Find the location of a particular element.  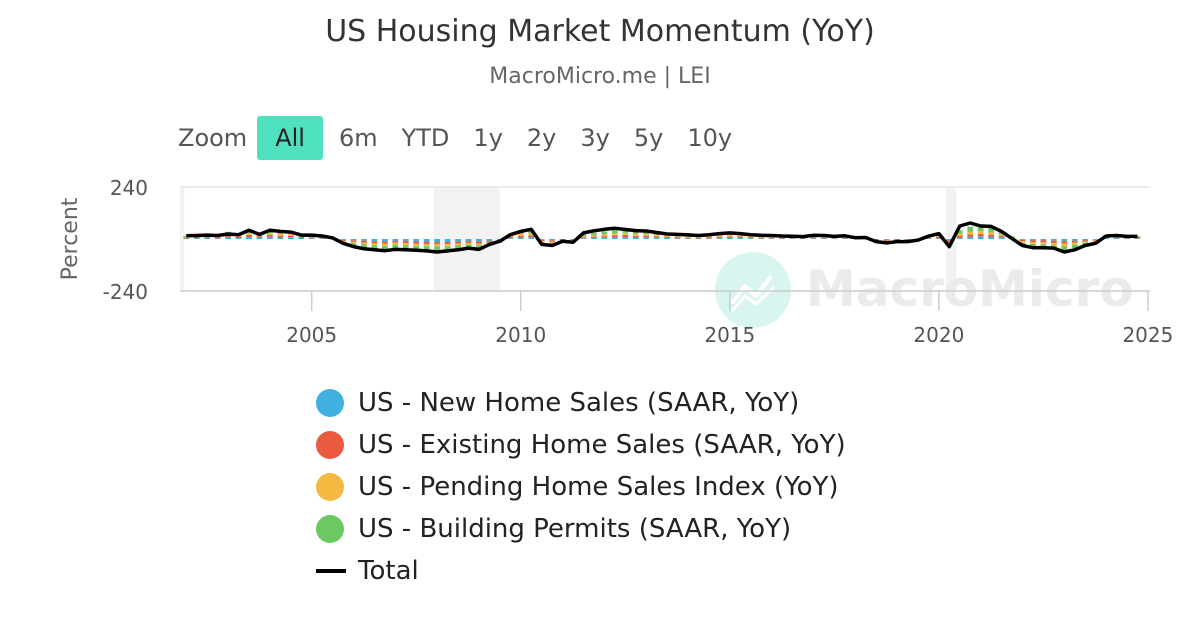

zoom-button-1y: 1y is located at coordinates (488, 138).